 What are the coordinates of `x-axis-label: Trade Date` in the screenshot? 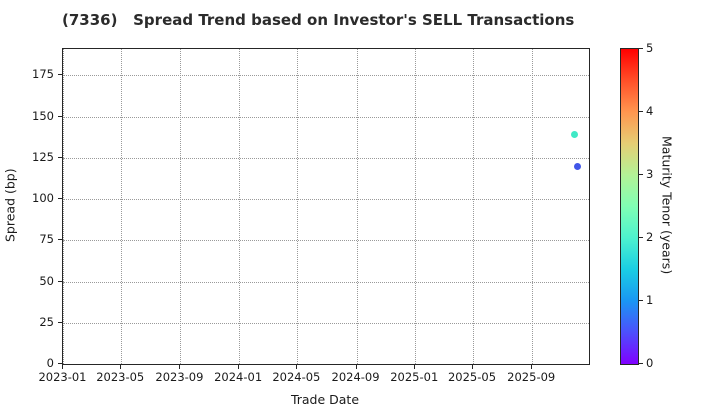 It's located at (325, 399).